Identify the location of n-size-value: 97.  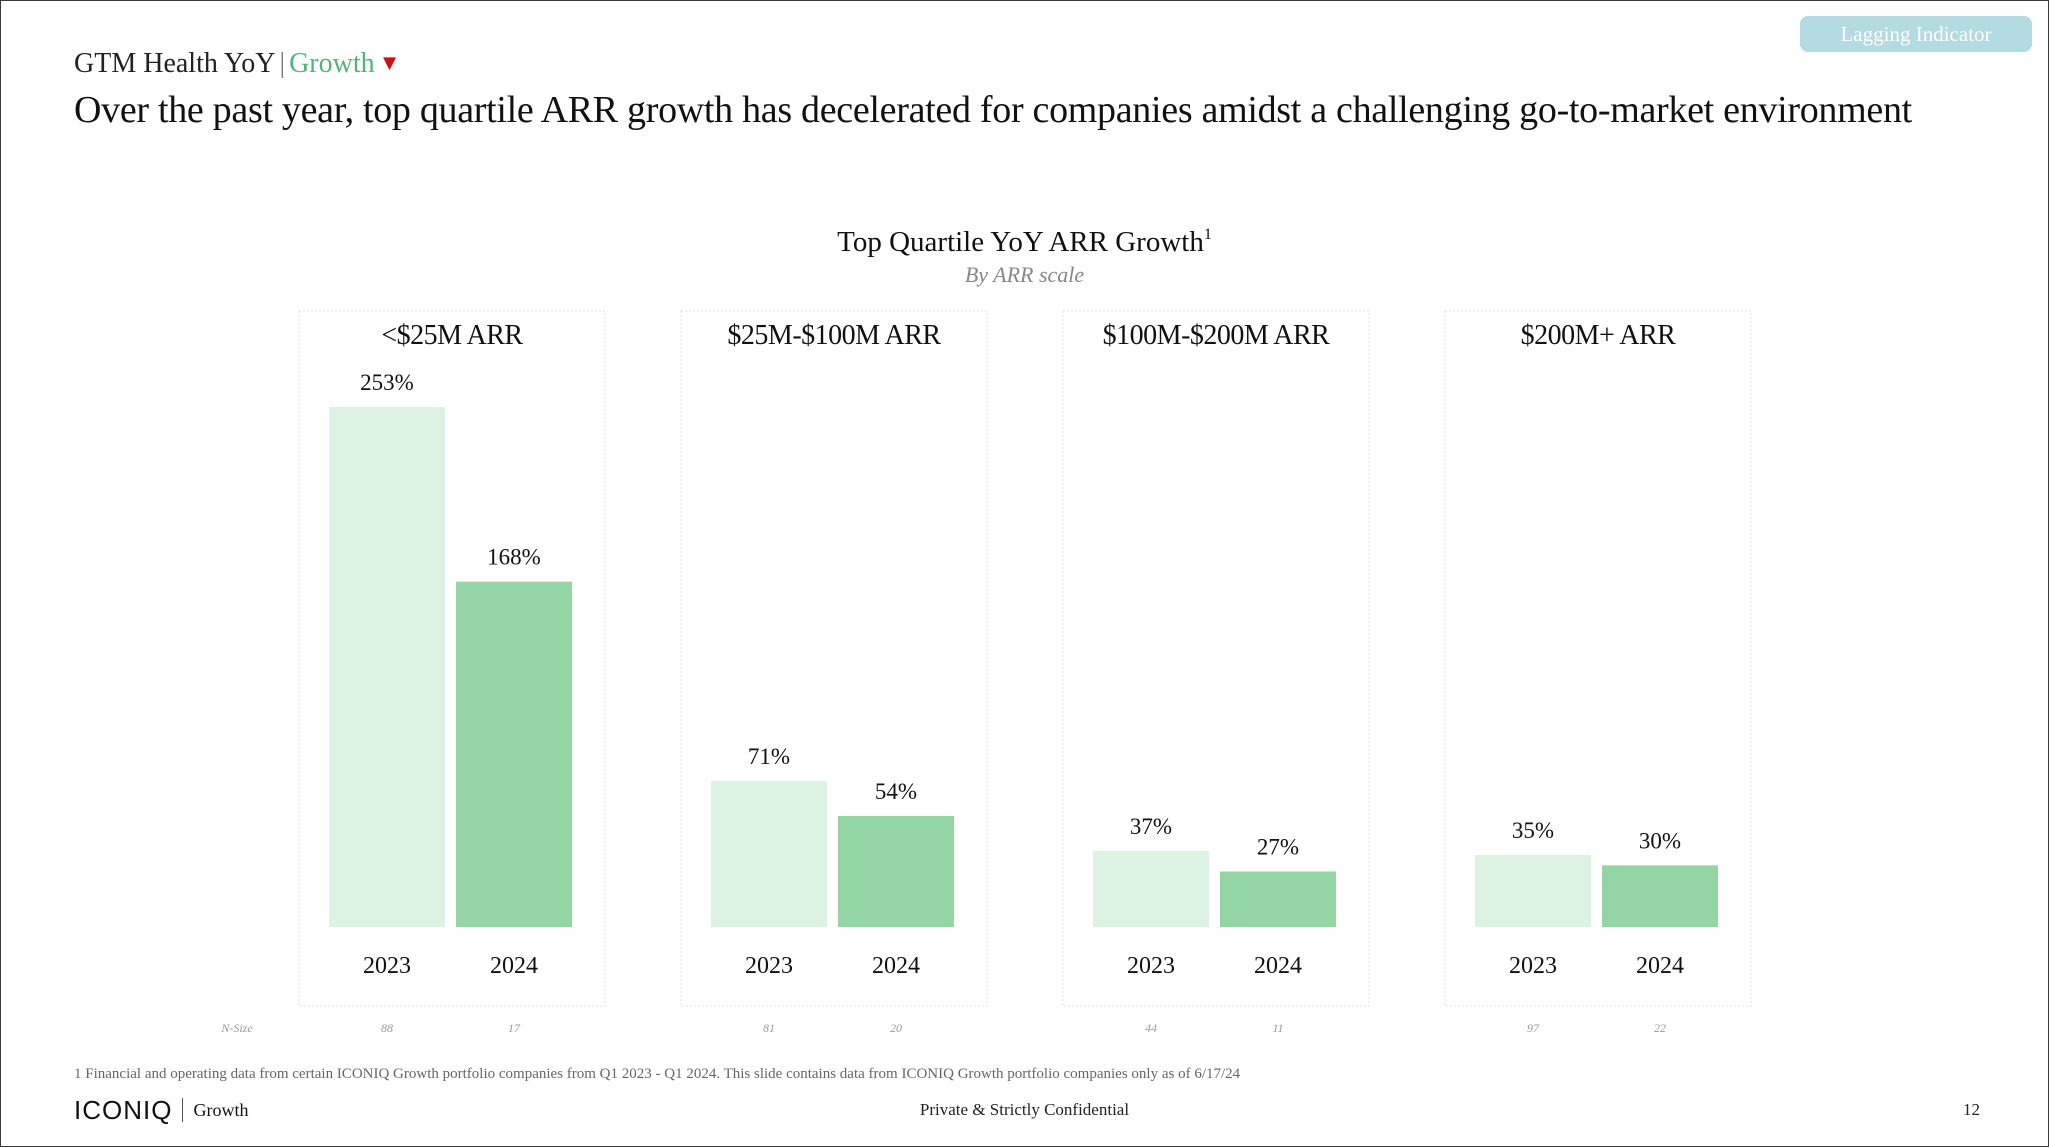
(1533, 1028).